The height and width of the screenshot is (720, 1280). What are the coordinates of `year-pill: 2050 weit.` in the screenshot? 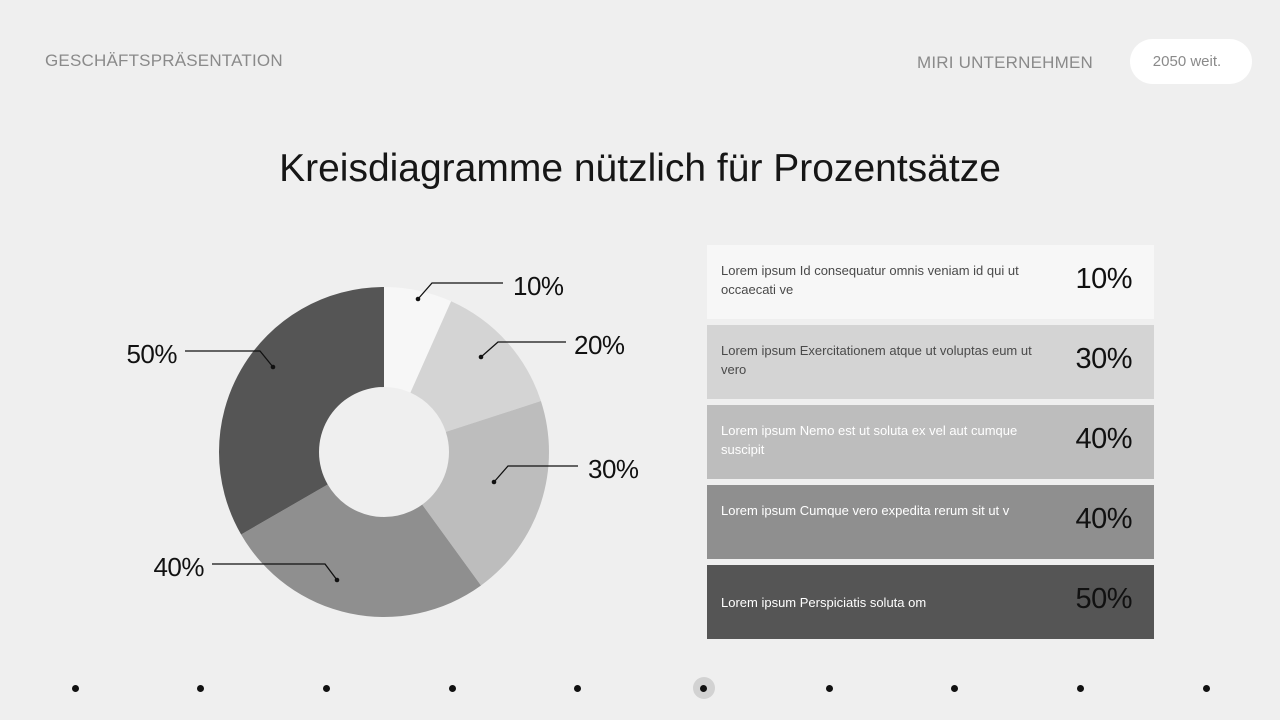 It's located at (1191, 61).